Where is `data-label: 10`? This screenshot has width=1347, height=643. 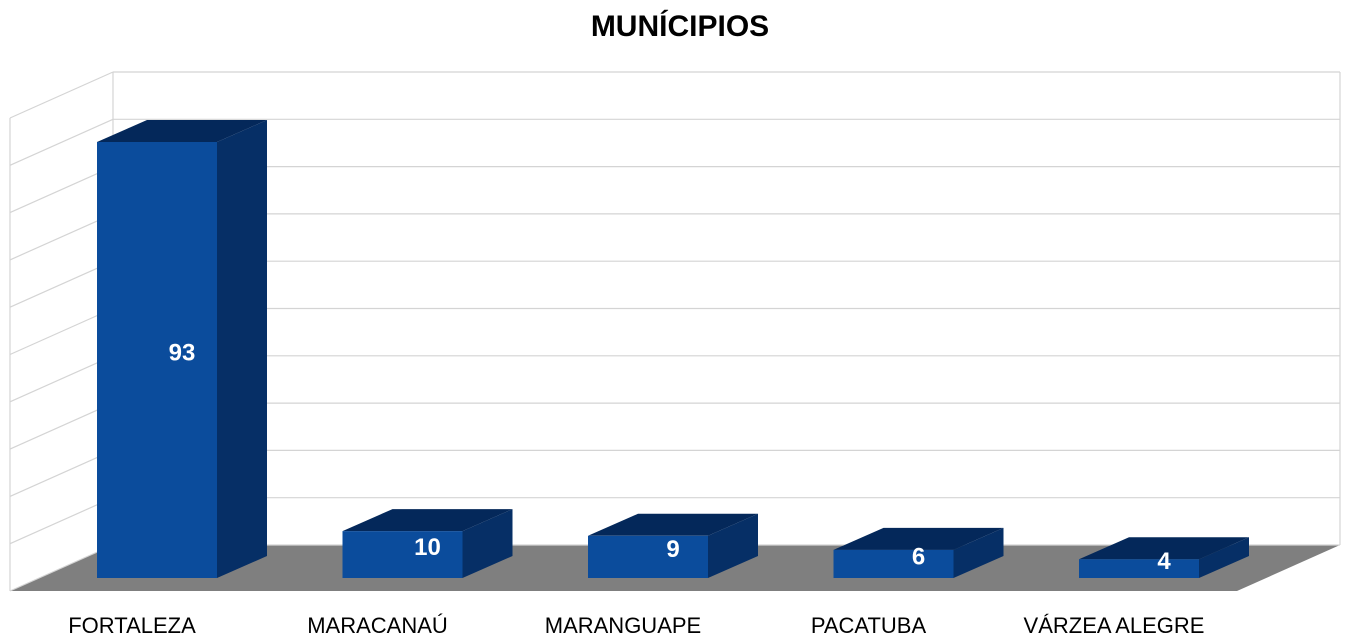
data-label: 10 is located at coordinates (427, 547).